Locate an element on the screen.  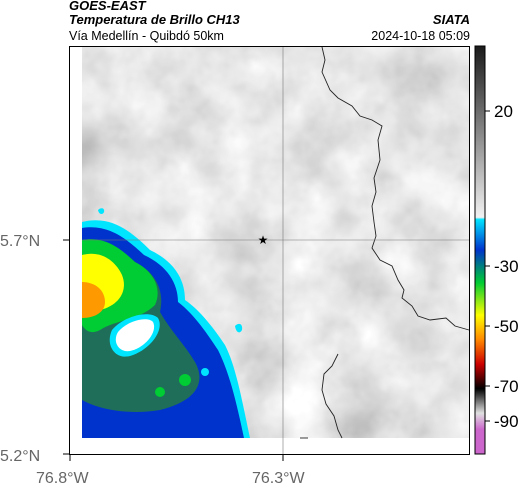
map-subtitle: Vía Medellín - Quibdó 50km is located at coordinates (146, 36).